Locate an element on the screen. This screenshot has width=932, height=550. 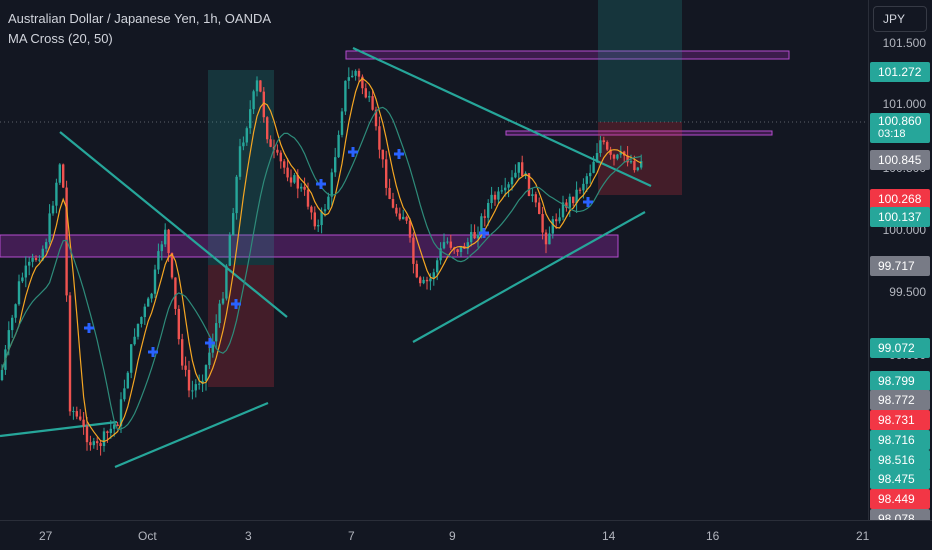
price-badge-label: 98.475 is located at coordinates (896, 479).